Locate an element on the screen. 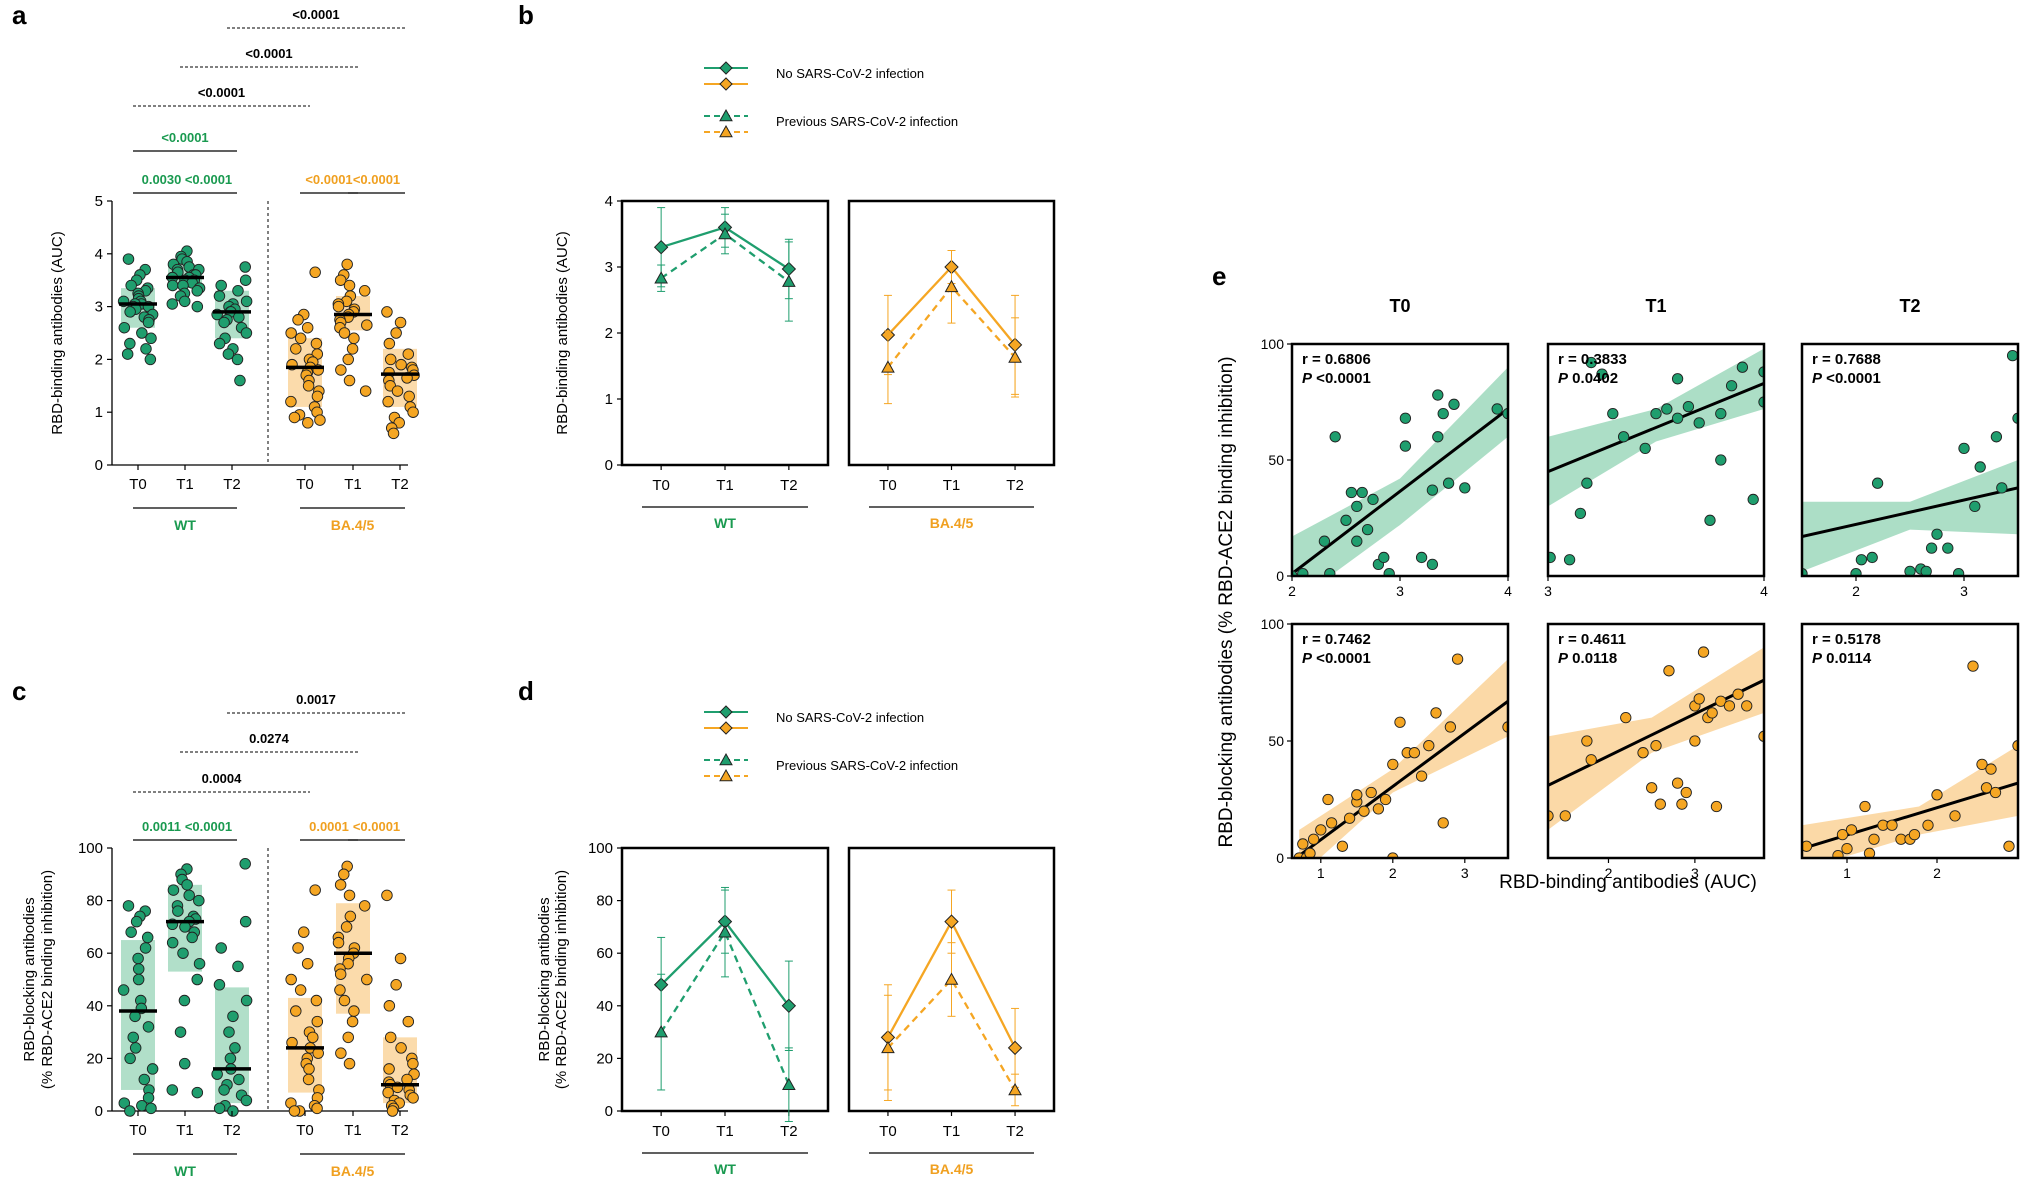  y-axis-title: RBD-blocking antibodies is located at coordinates (544, 979).